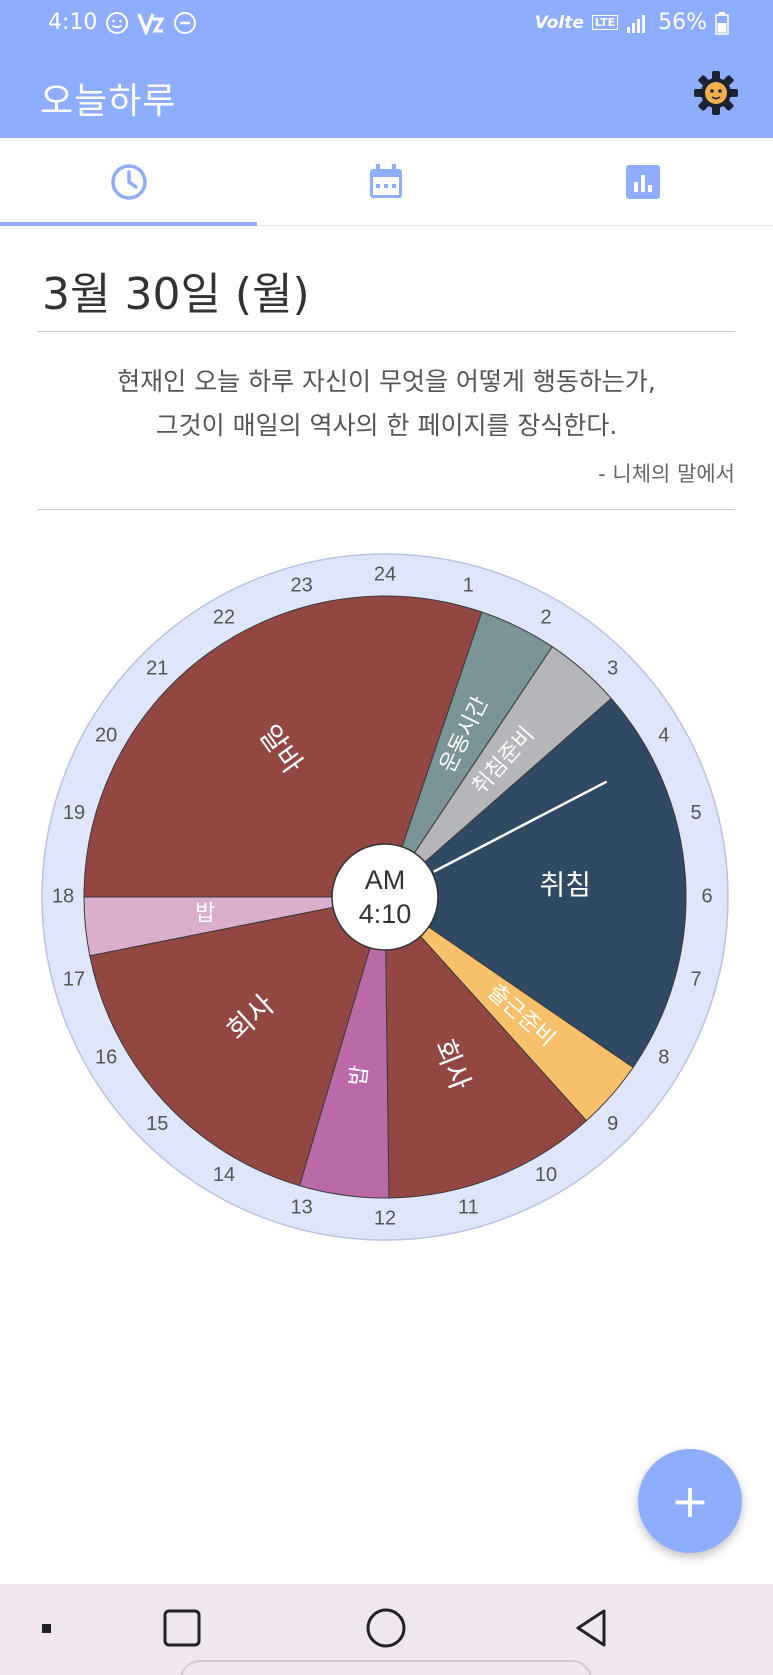 The width and height of the screenshot is (773, 1675). Describe the element at coordinates (386, 381) in the screenshot. I see `quote-line-1: 현재인 오늘 하루 자신이 무엇을 어떻게 행동하는가,` at that location.